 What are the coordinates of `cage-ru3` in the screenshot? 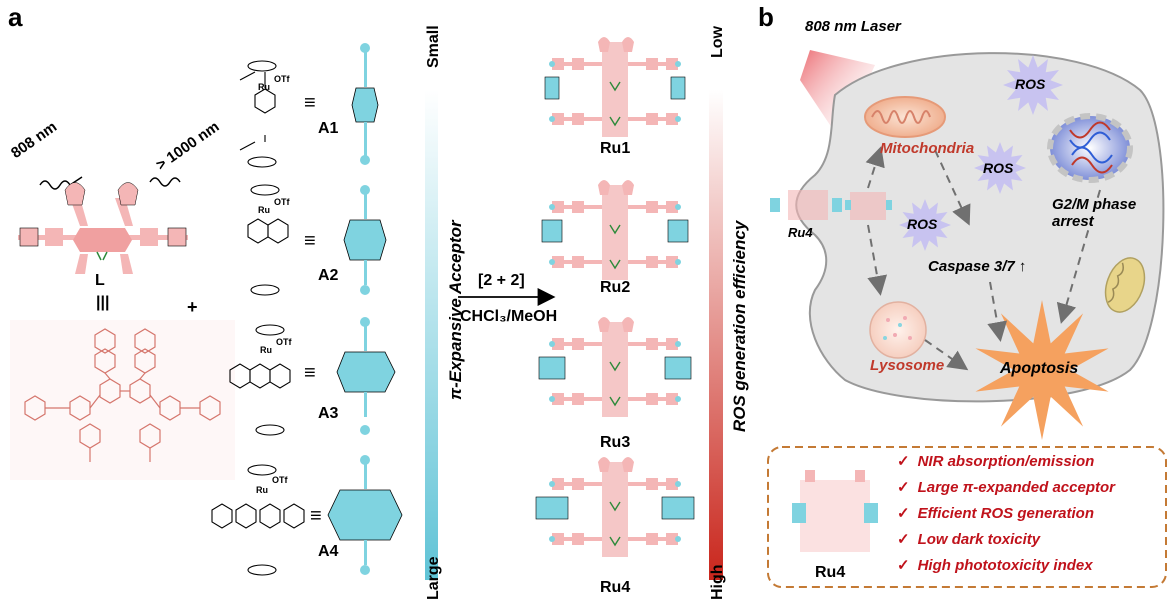 It's located at (615, 367).